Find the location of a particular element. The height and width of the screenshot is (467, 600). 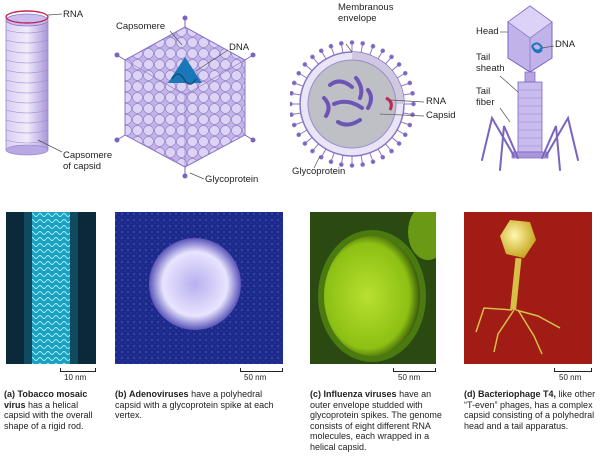

adenovirus-micrograph is located at coordinates (199, 288).